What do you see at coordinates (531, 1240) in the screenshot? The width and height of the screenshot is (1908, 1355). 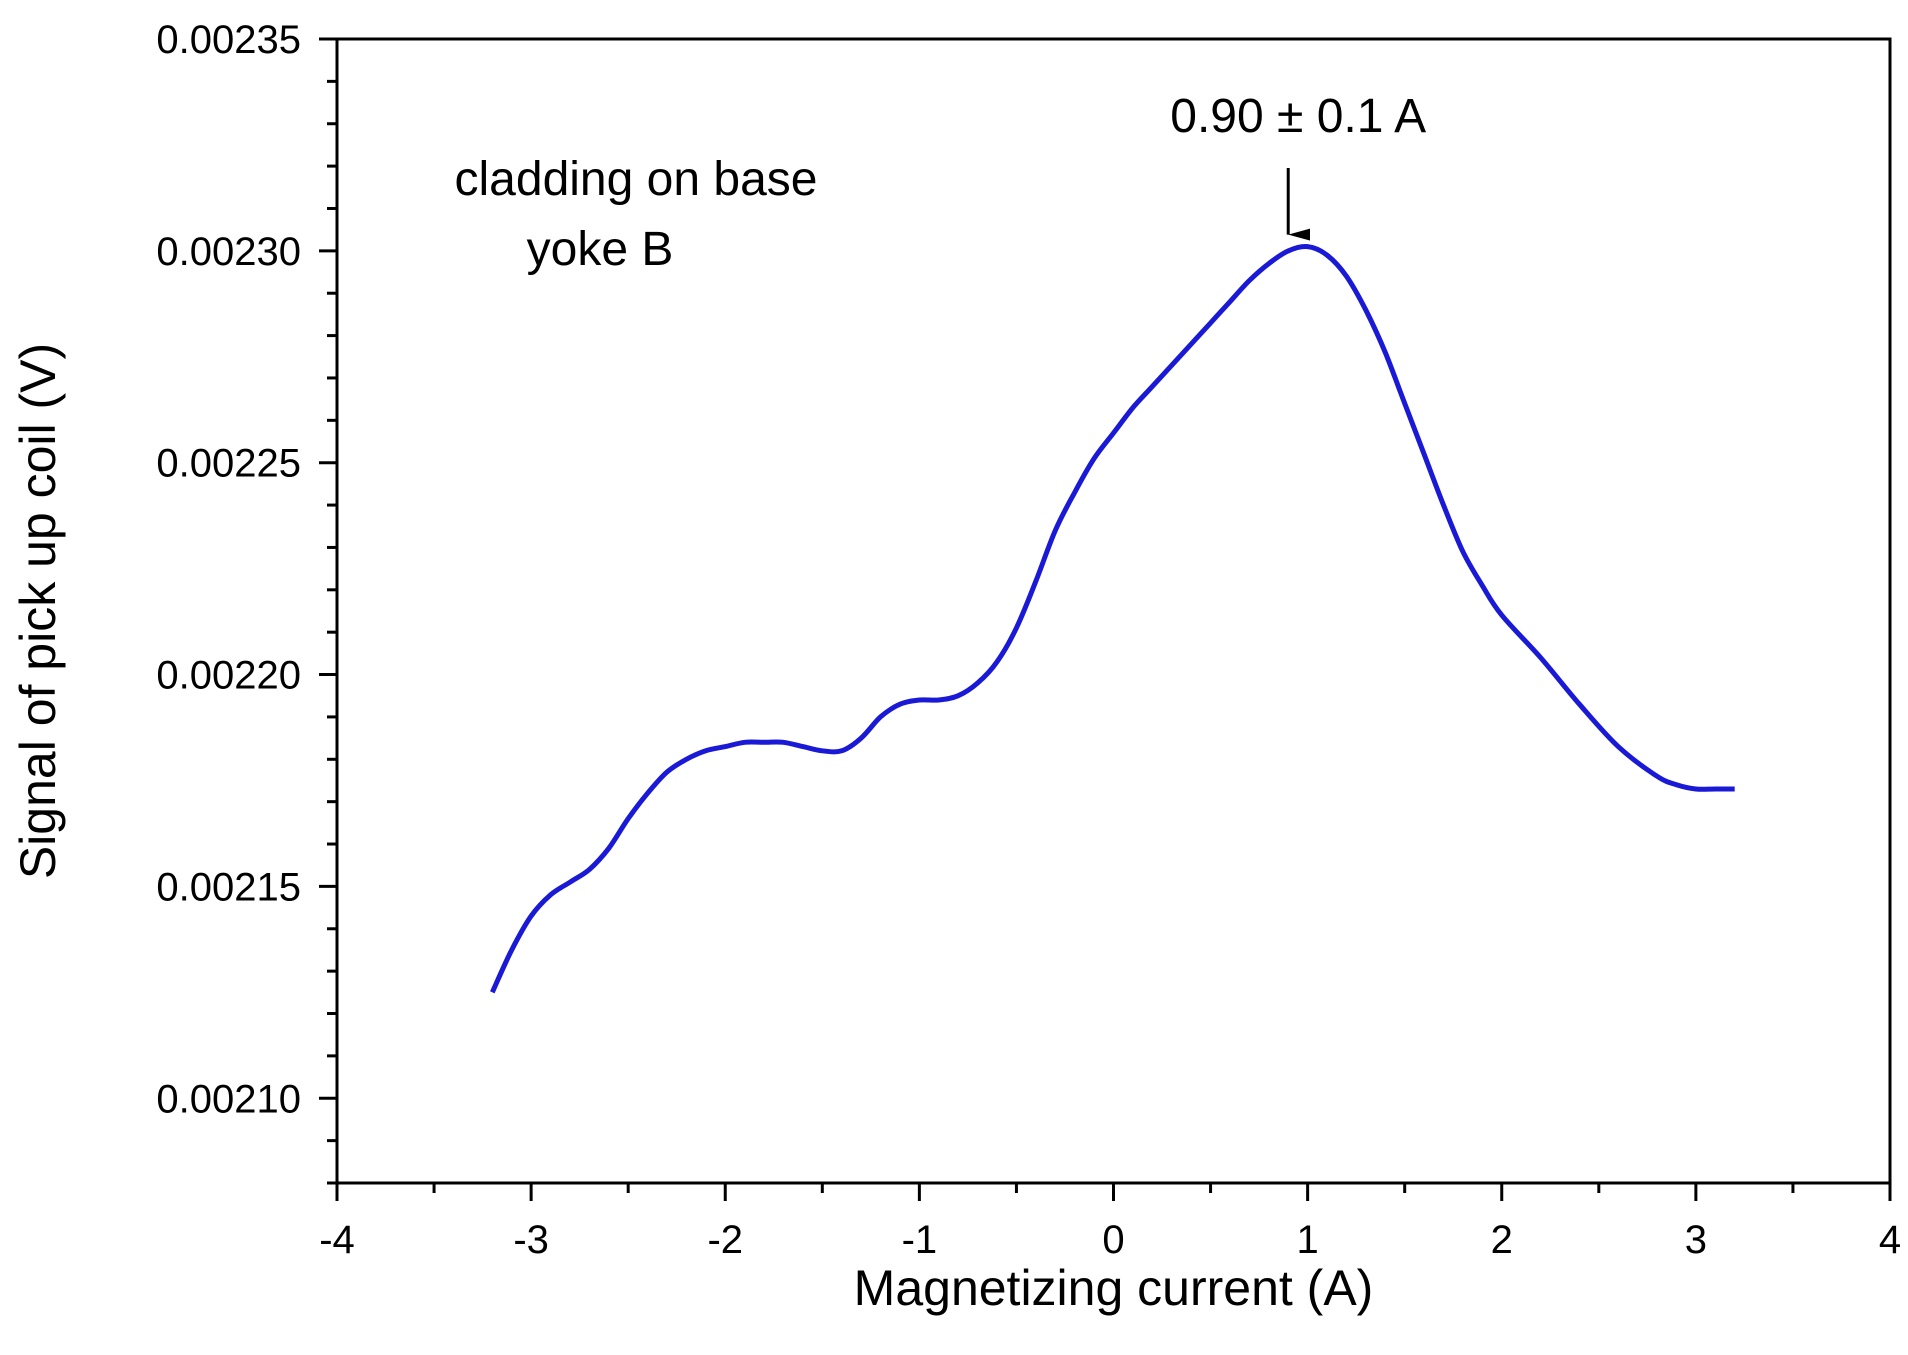 I see `x-tick-label: -3` at bounding box center [531, 1240].